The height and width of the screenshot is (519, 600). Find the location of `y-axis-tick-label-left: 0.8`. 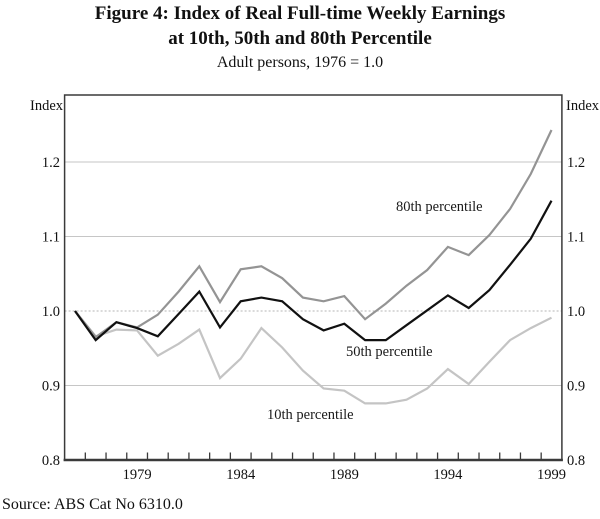

y-axis-tick-label-left: 0.8 is located at coordinates (51, 461).